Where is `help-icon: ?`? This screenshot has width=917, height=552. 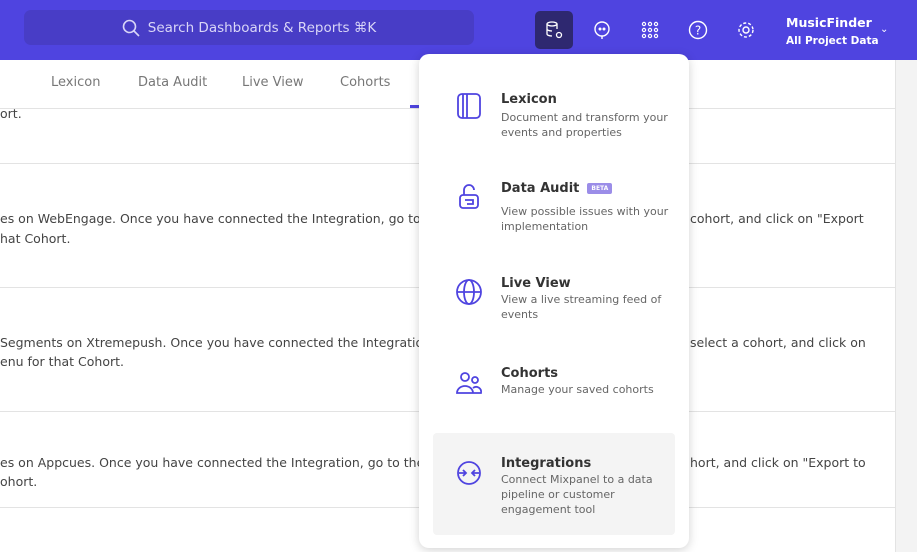 help-icon: ? is located at coordinates (698, 30).